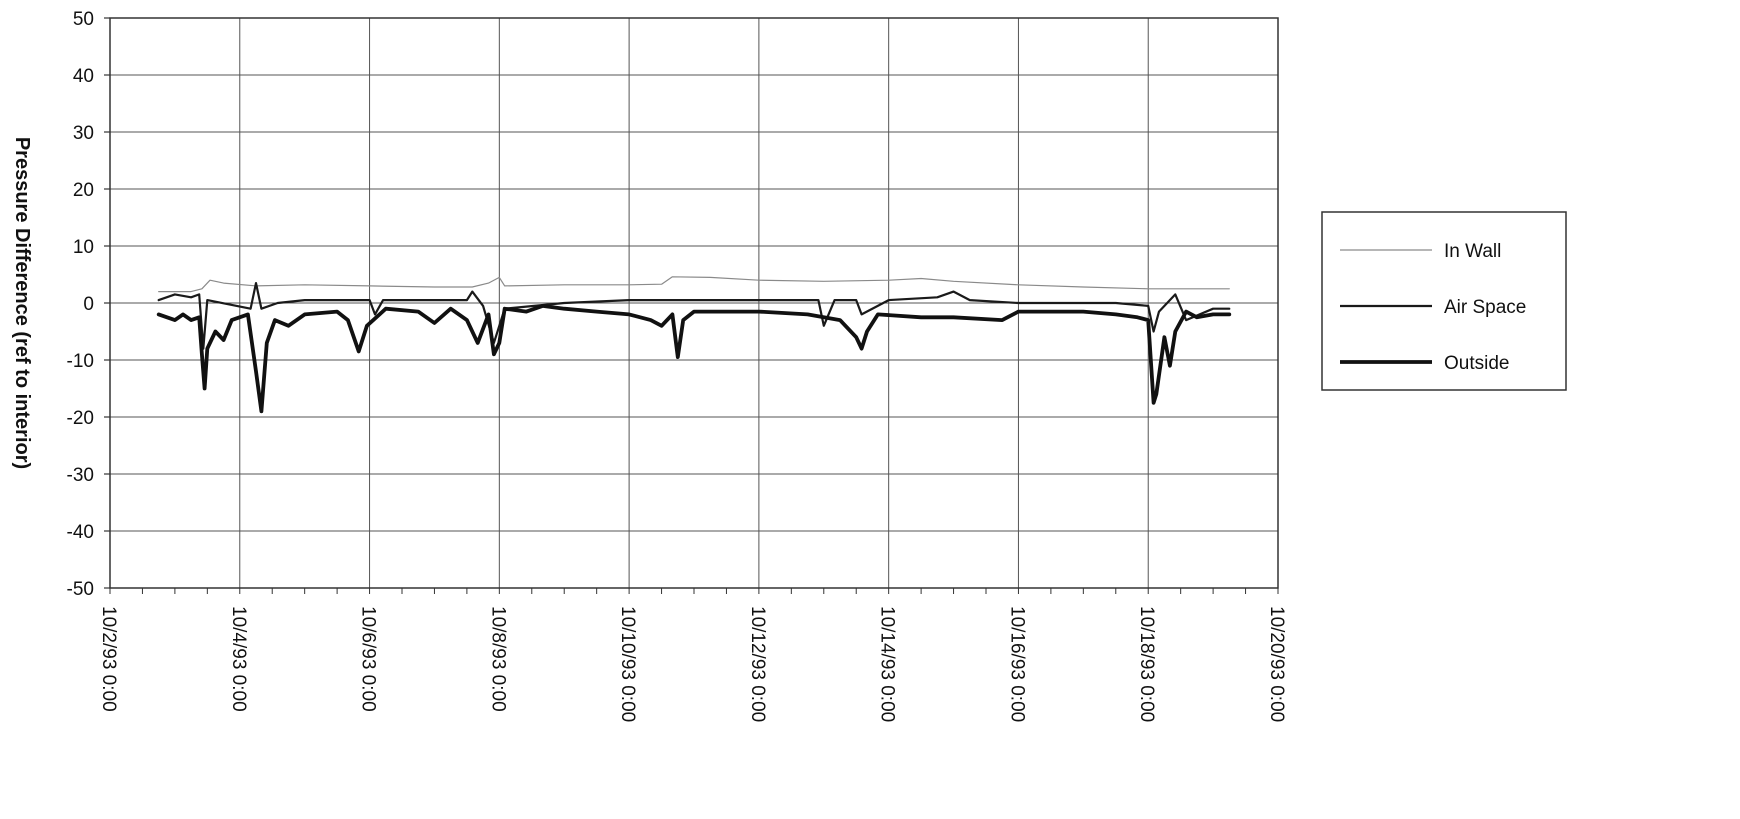  I want to click on x-tick-label: 10/10/93 0:00, so click(627, 664).